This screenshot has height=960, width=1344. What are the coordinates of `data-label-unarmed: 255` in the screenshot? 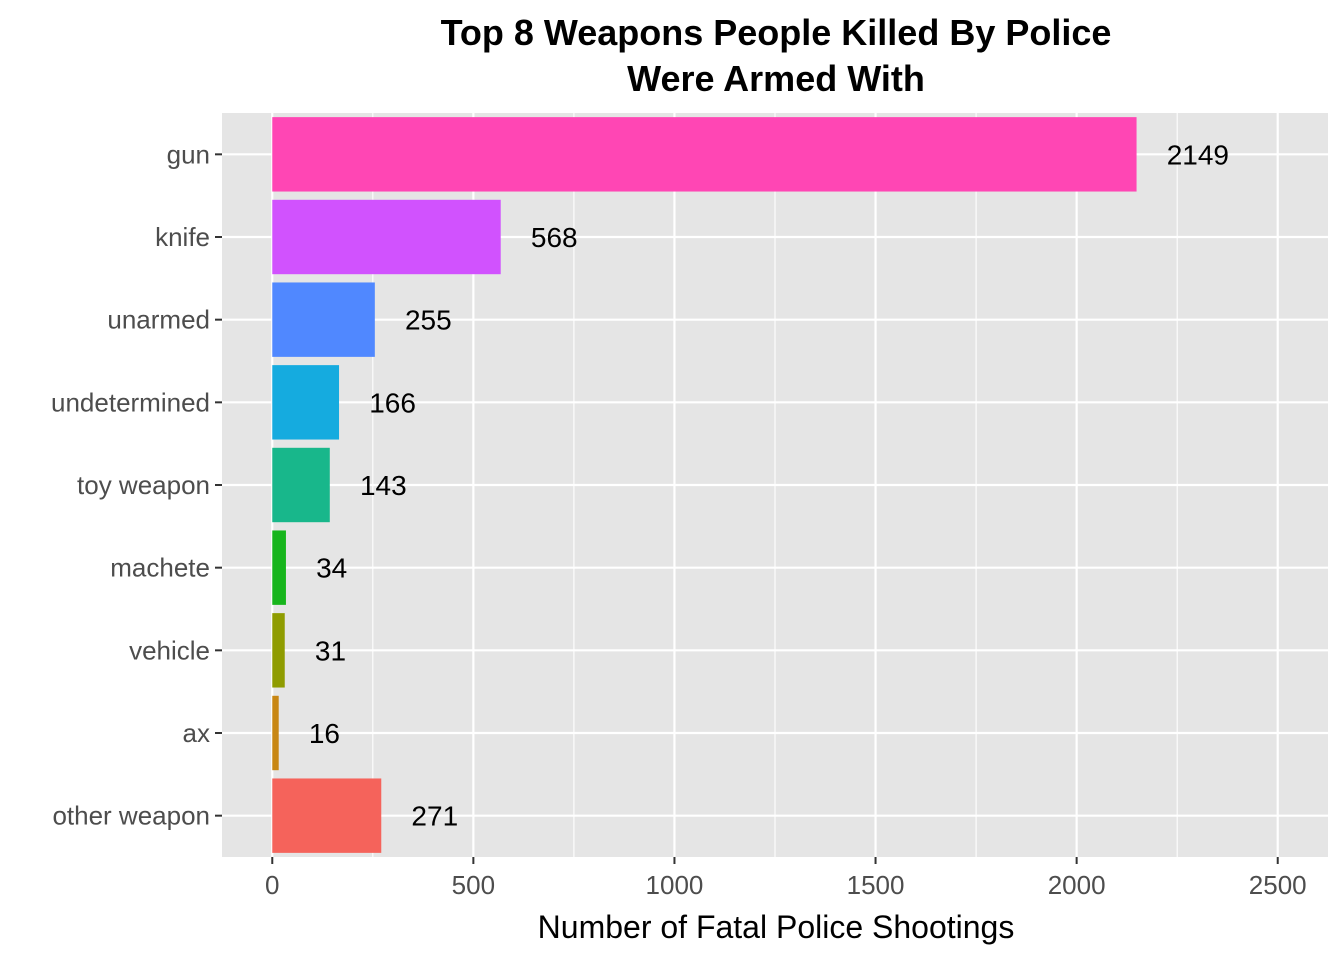 It's located at (428, 320).